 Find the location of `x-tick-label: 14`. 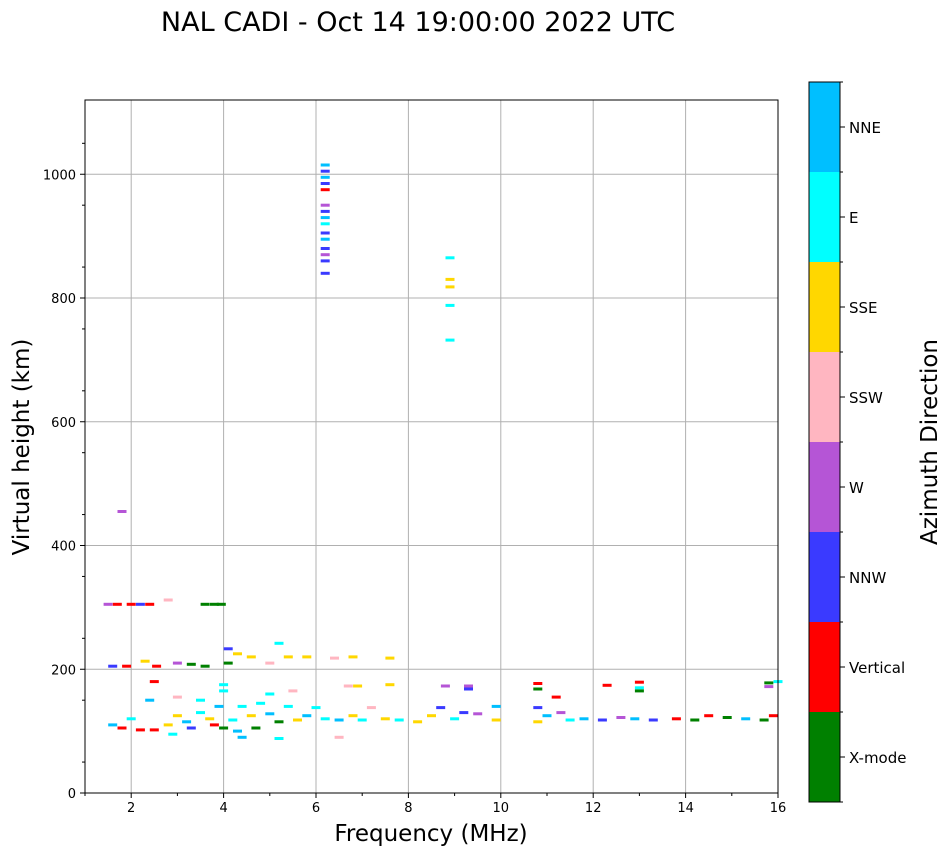

x-tick-label: 14 is located at coordinates (685, 808).